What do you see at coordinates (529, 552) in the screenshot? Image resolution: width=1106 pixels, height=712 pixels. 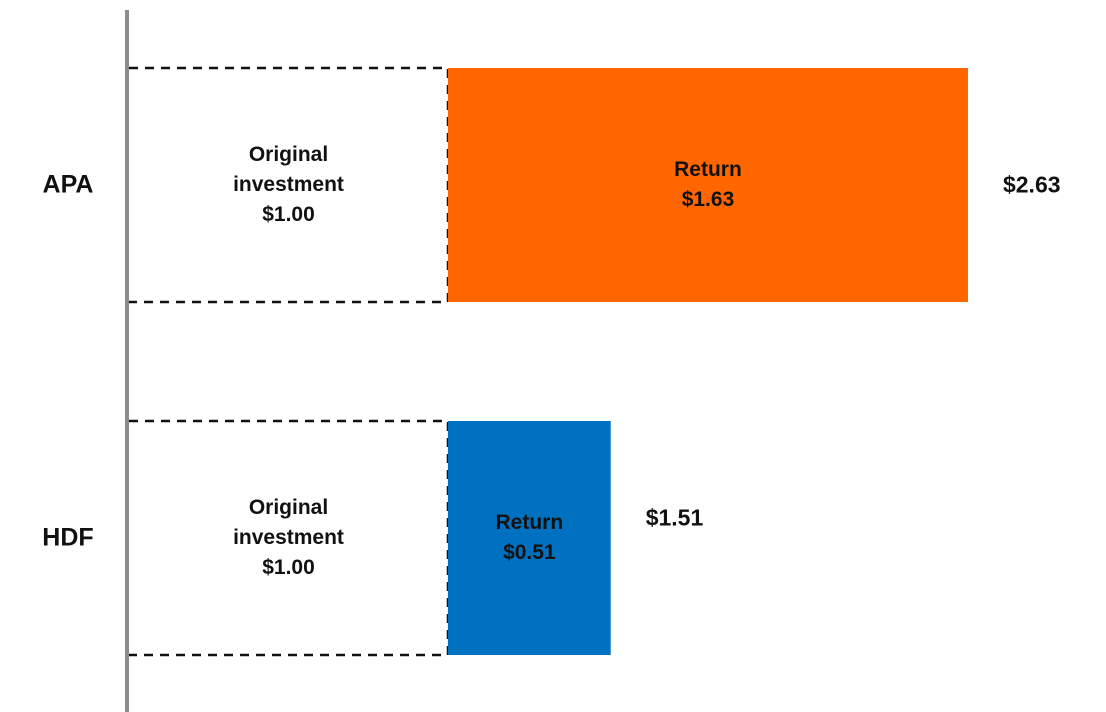 I see `value-label: $0.51` at bounding box center [529, 552].